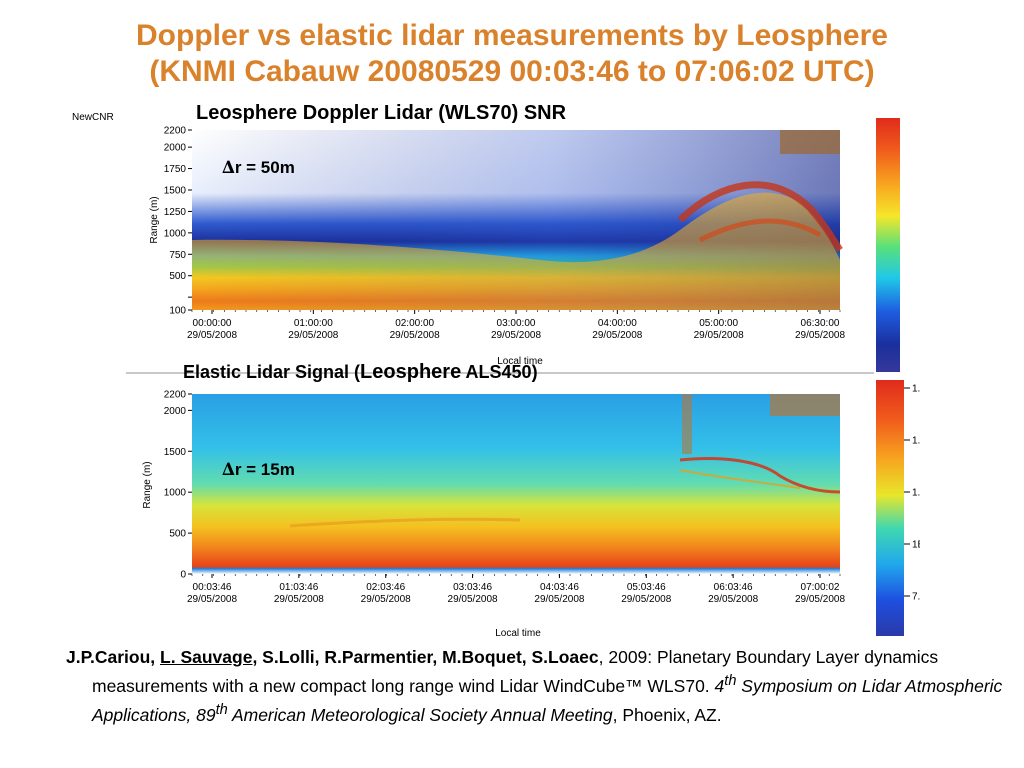 Image resolution: width=1024 pixels, height=768 pixels. I want to click on doppler-xtick-time: 06:30:00, so click(820, 323).